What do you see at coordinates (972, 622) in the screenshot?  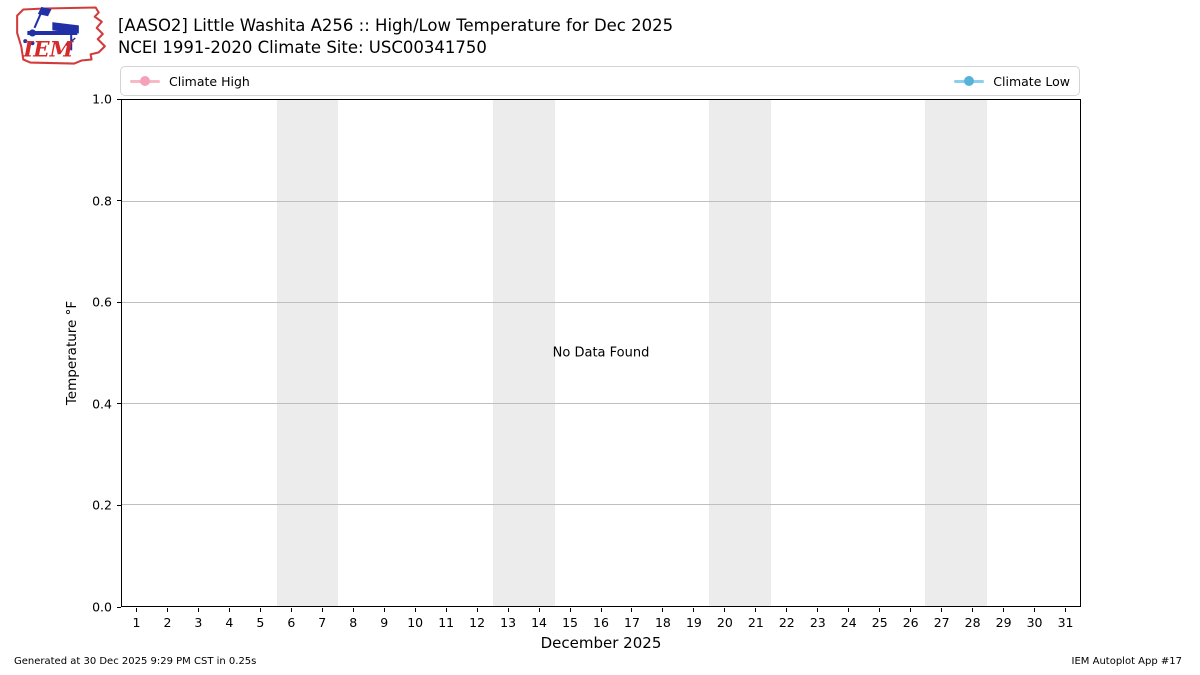 I see `x-tick-label: 28` at bounding box center [972, 622].